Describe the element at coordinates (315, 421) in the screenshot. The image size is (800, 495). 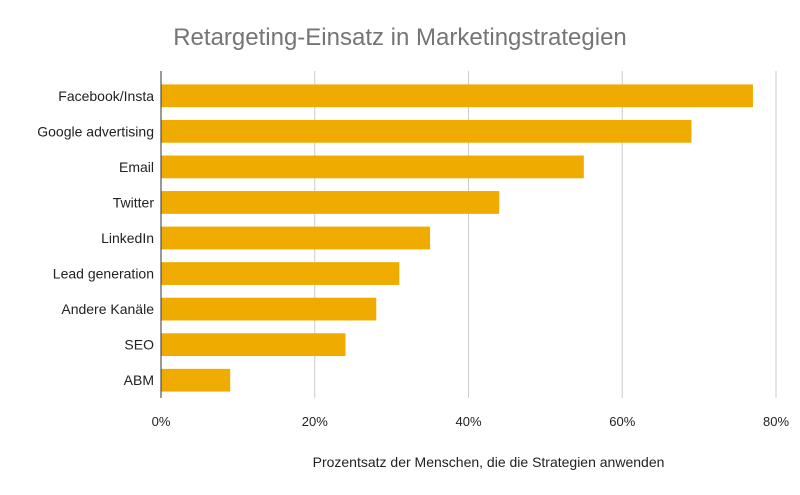
I see `x-tick-label: 20%` at that location.